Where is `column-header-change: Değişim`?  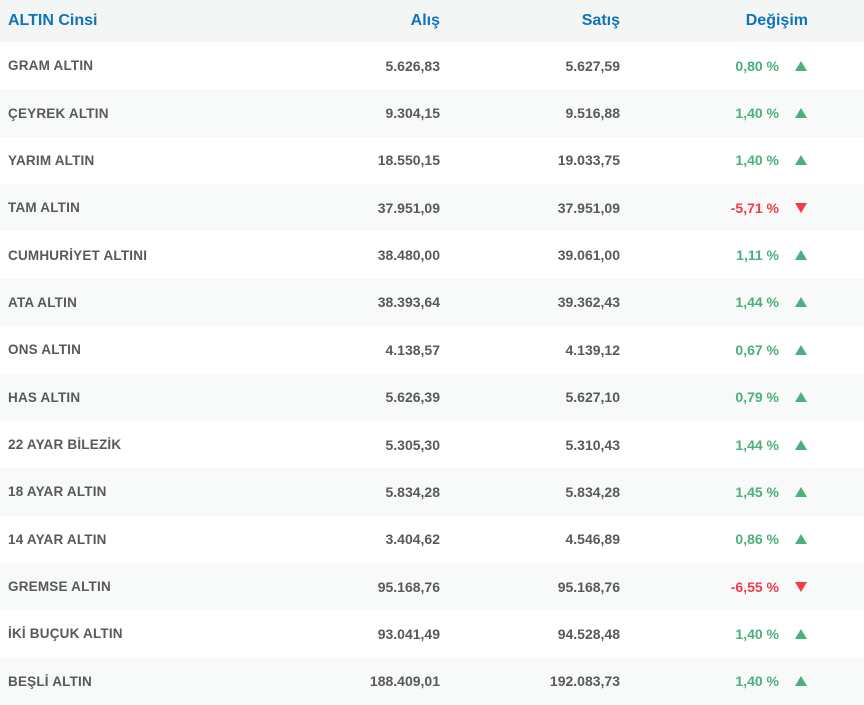
column-header-change: Değişim is located at coordinates (776, 20).